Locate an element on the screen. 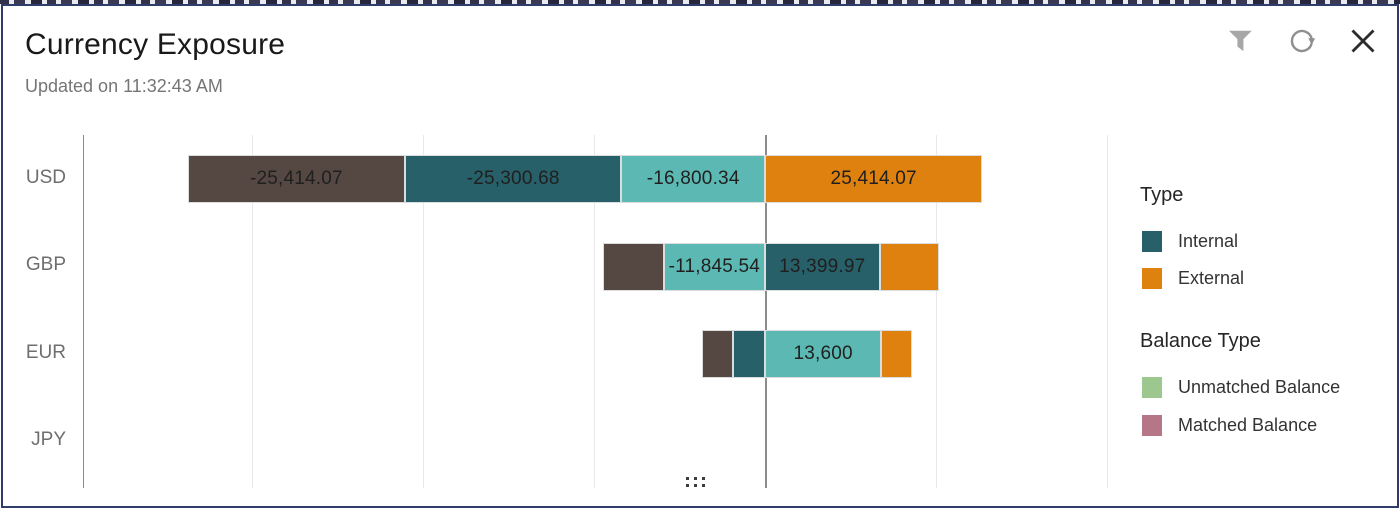  bar-value-label: 25,414.07 is located at coordinates (873, 178).